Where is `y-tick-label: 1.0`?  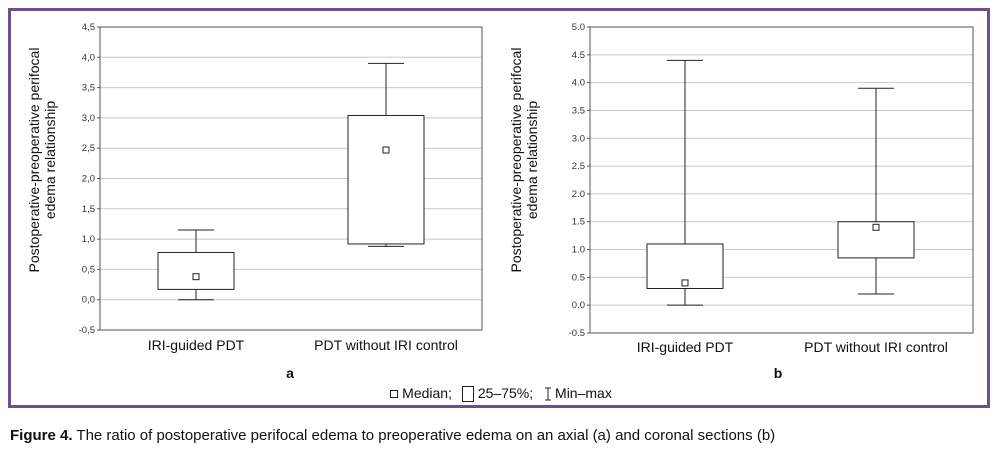 y-tick-label: 1.0 is located at coordinates (578, 250).